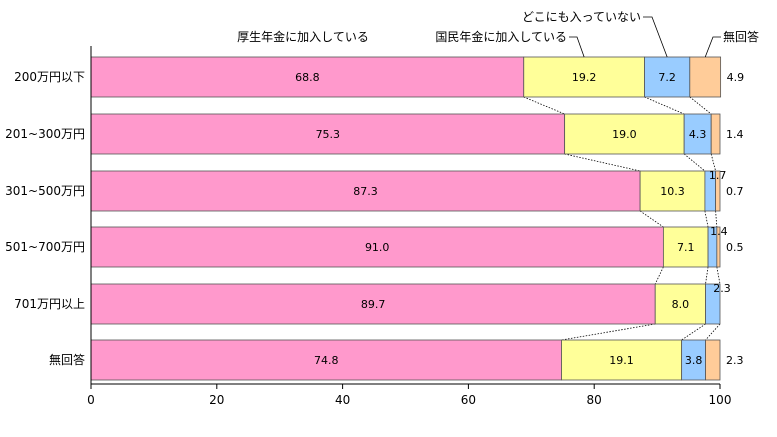  Describe the element at coordinates (741, 36) in the screenshot. I see `legend-label: 無回答` at that location.